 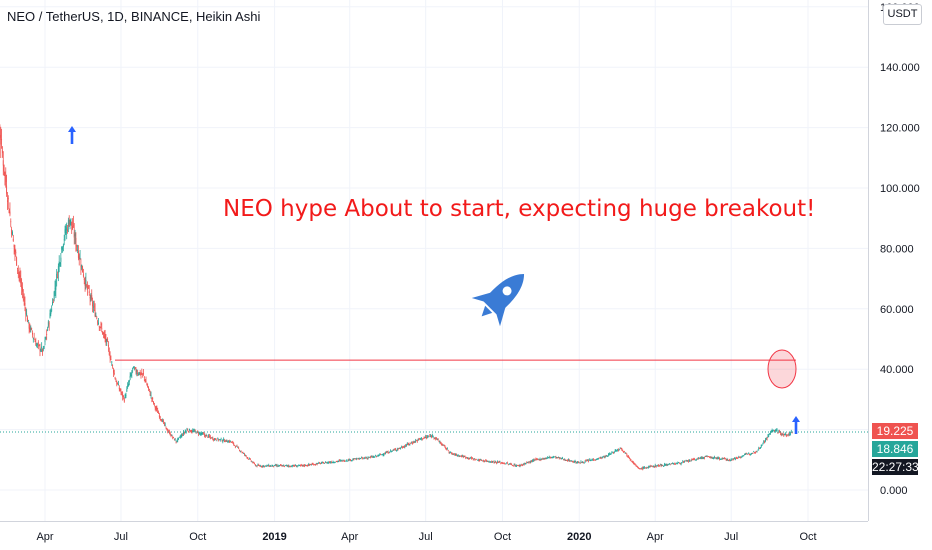 What do you see at coordinates (807, 537) in the screenshot?
I see `x-tick-label: Oct` at bounding box center [807, 537].